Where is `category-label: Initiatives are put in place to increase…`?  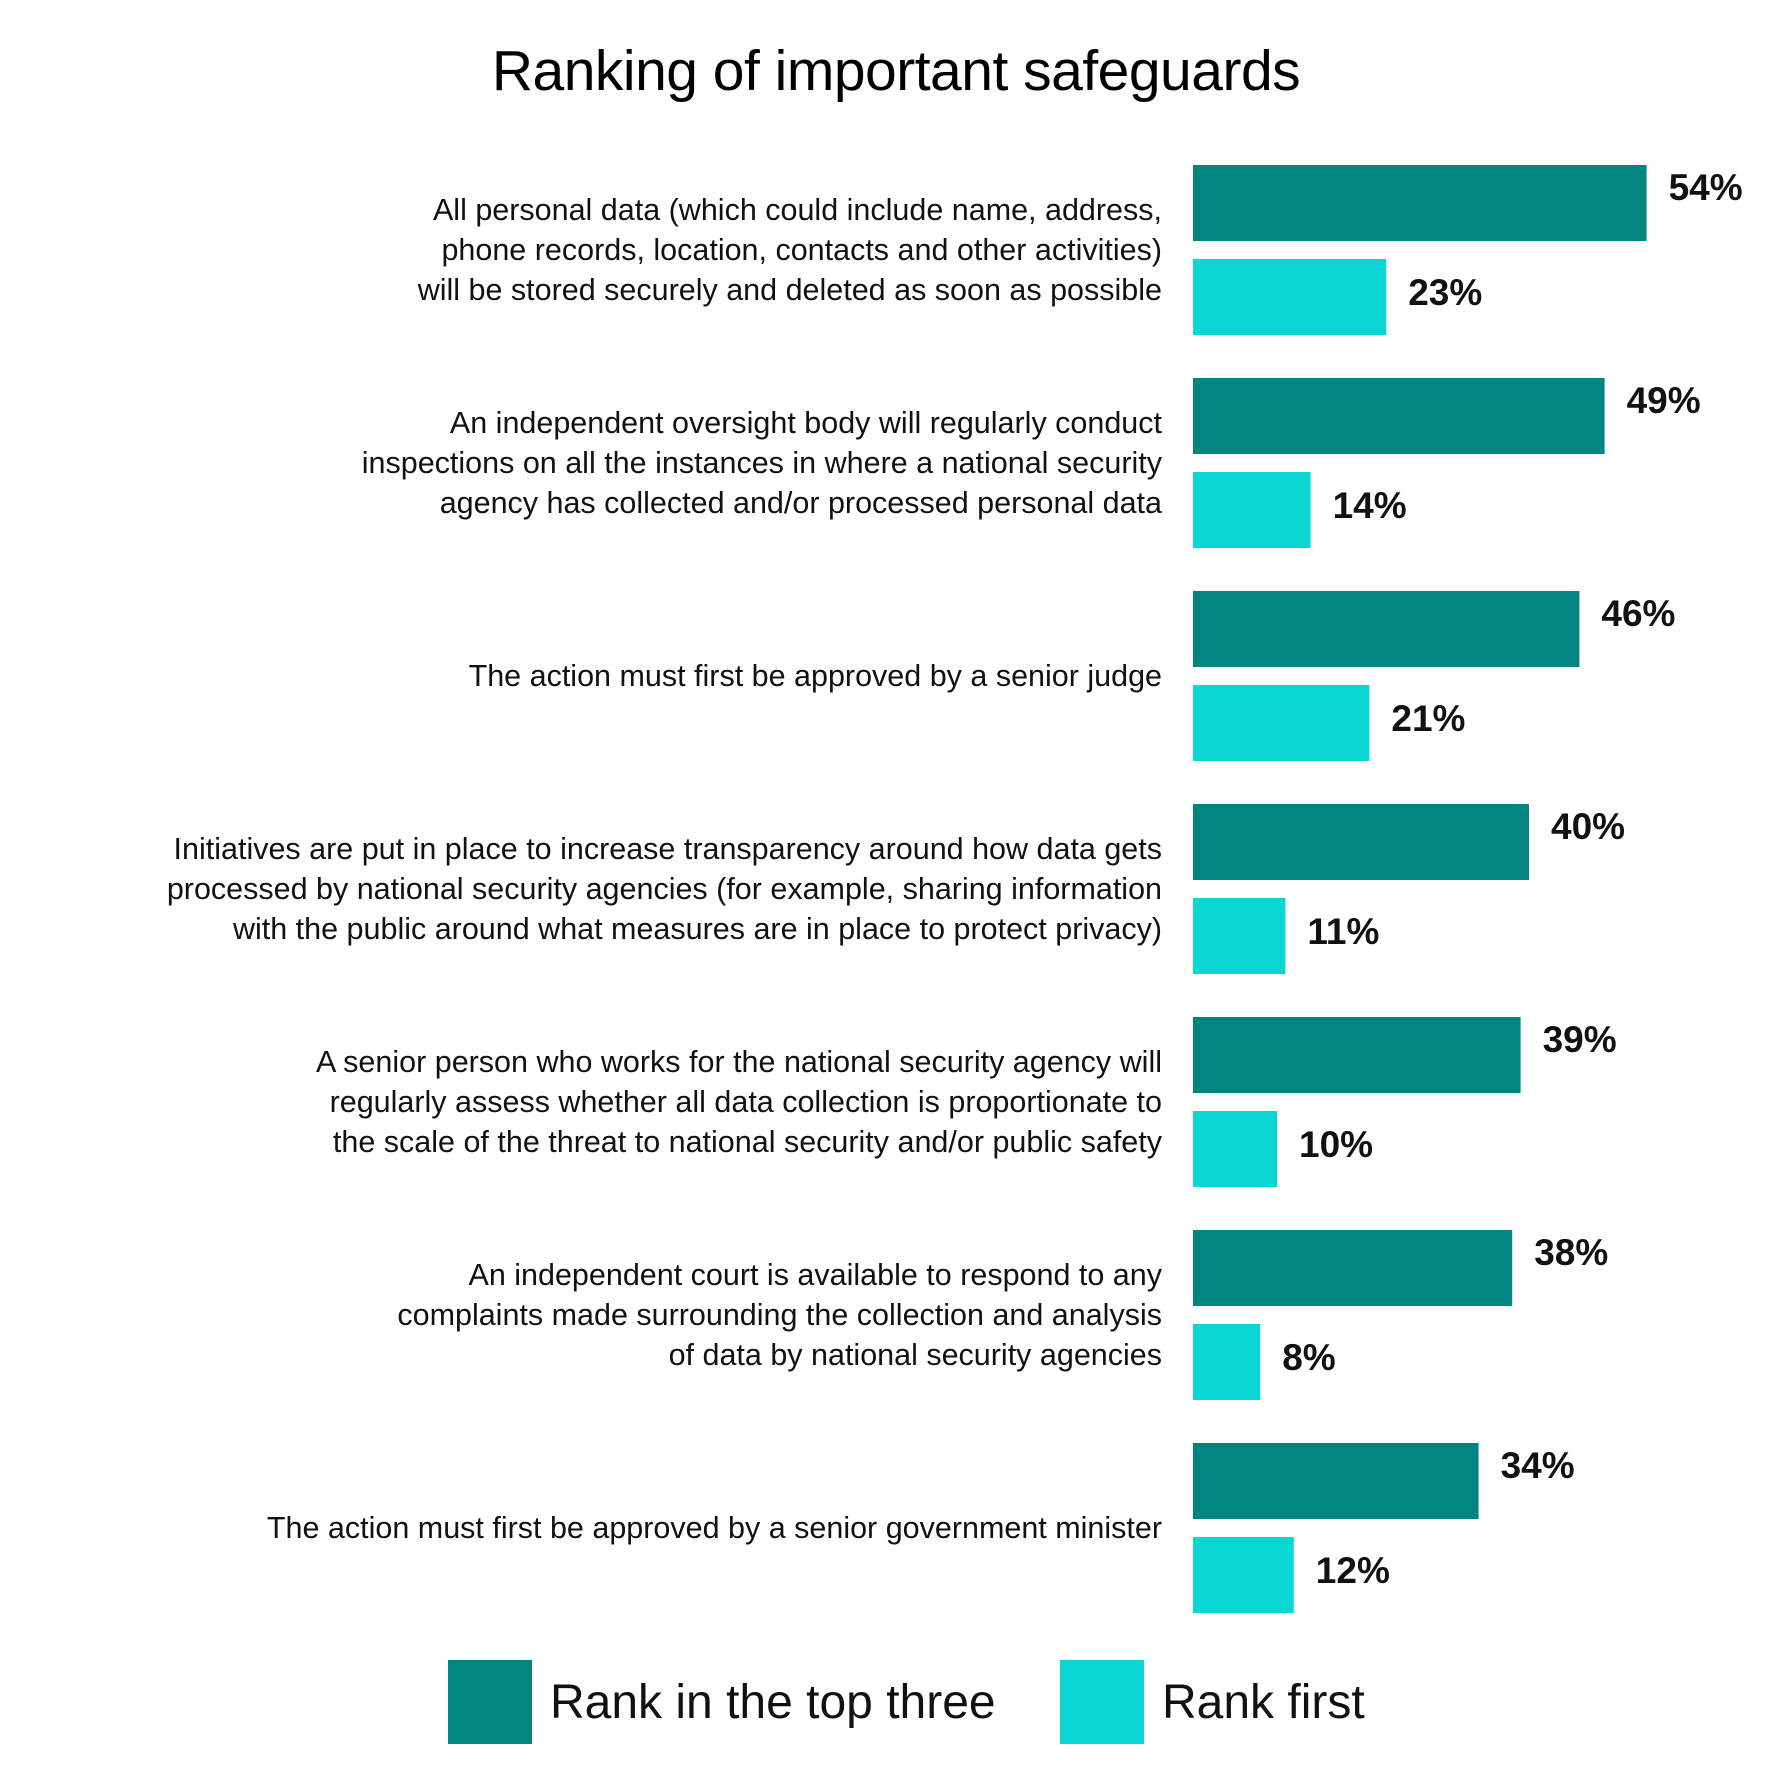 category-label: Initiatives are put in place to increase… is located at coordinates (664, 889).